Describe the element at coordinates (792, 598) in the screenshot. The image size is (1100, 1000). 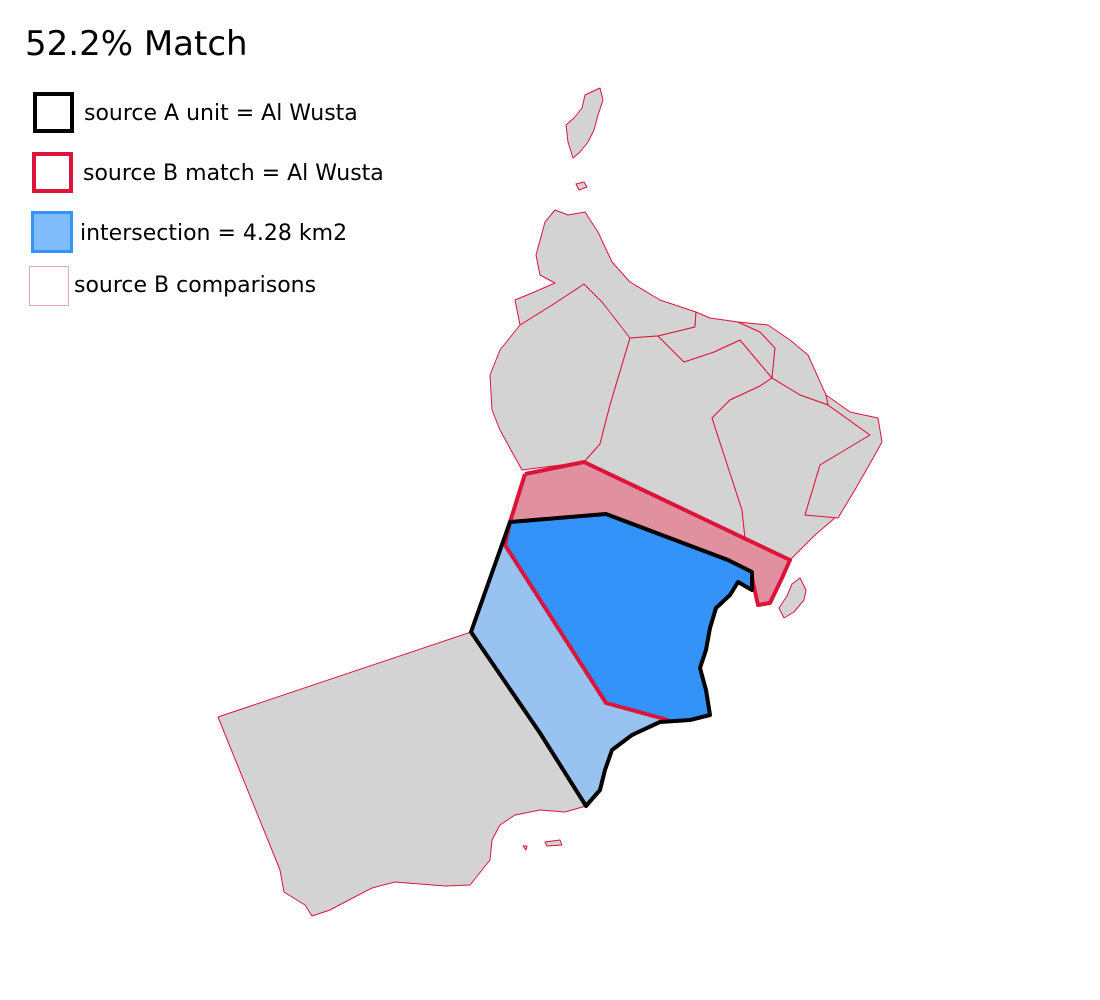
I see `region-masirah` at that location.